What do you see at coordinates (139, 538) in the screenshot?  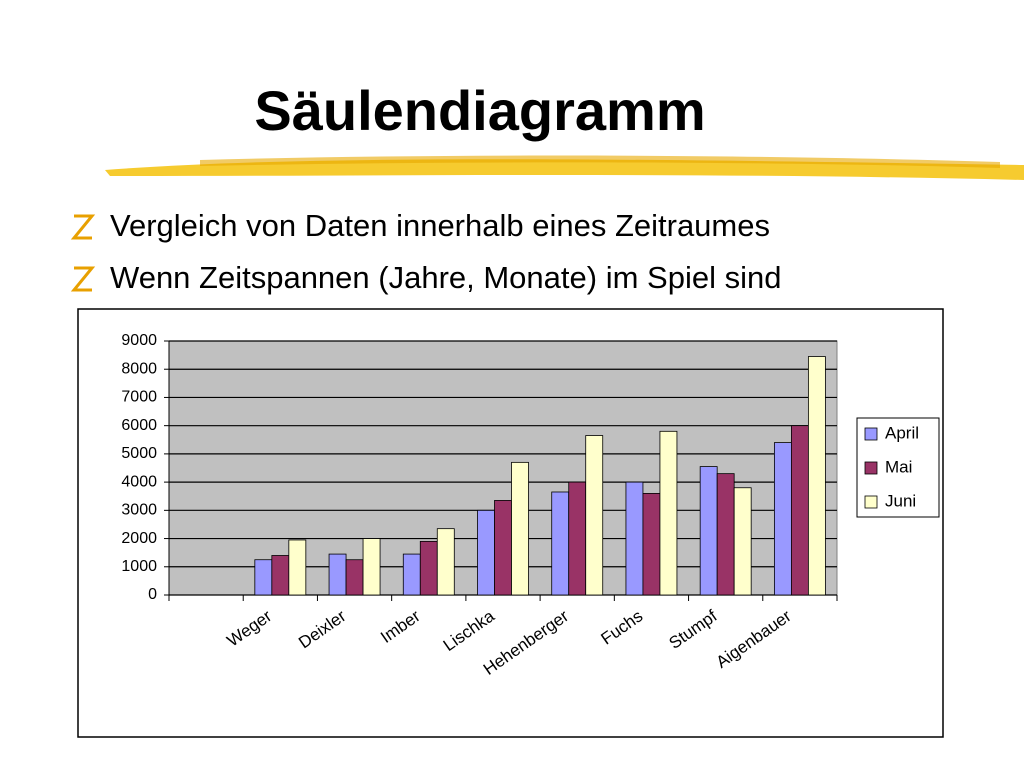 I see `y-tick-label: 2000` at bounding box center [139, 538].